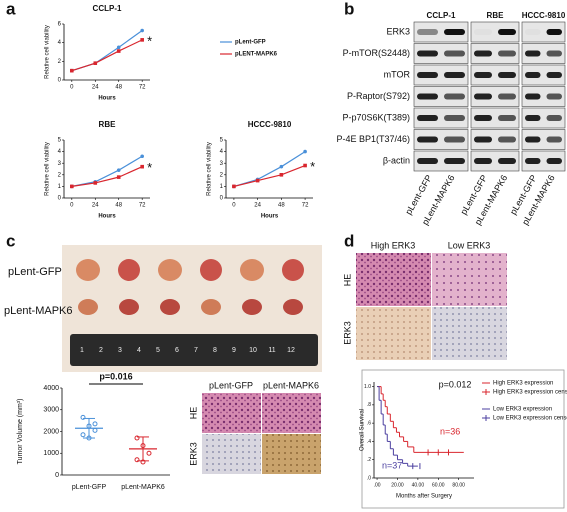  What do you see at coordinates (253, 350) in the screenshot?
I see `ruler-number: 10` at bounding box center [253, 350].